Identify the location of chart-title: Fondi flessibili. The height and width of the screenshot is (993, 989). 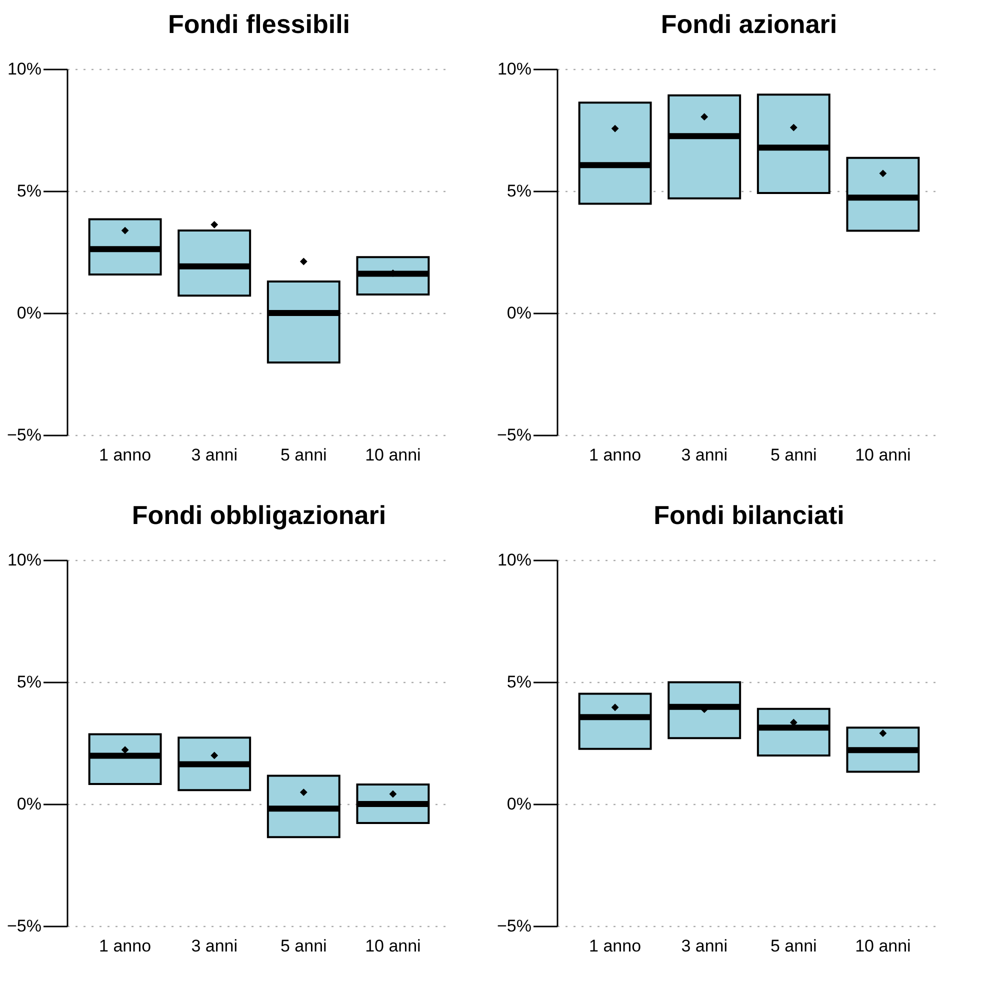
(259, 24).